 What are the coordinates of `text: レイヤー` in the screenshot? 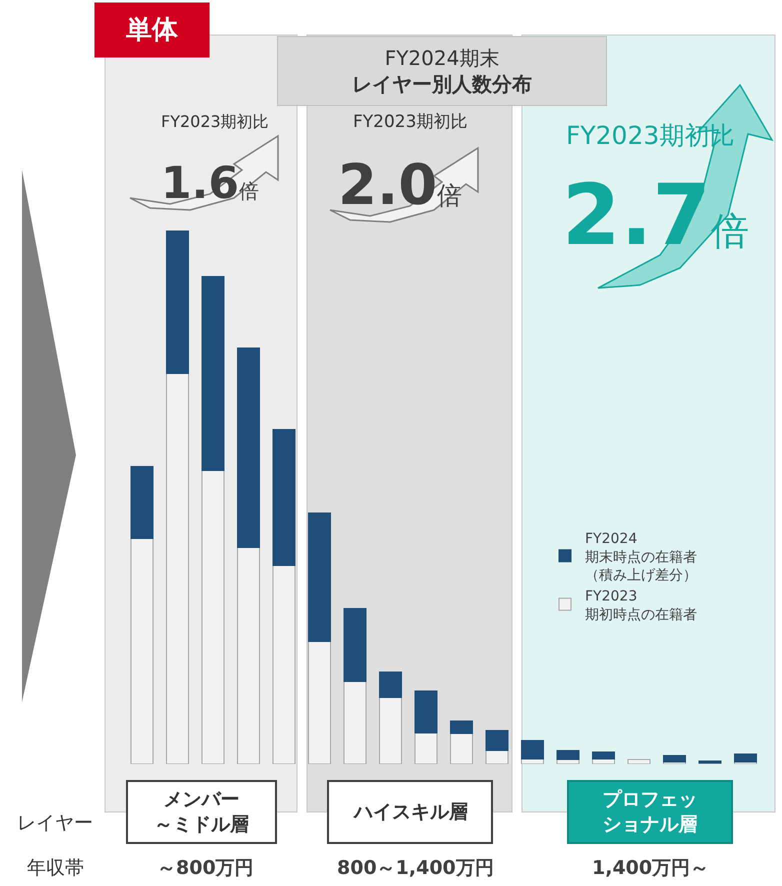 It's located at (55, 823).